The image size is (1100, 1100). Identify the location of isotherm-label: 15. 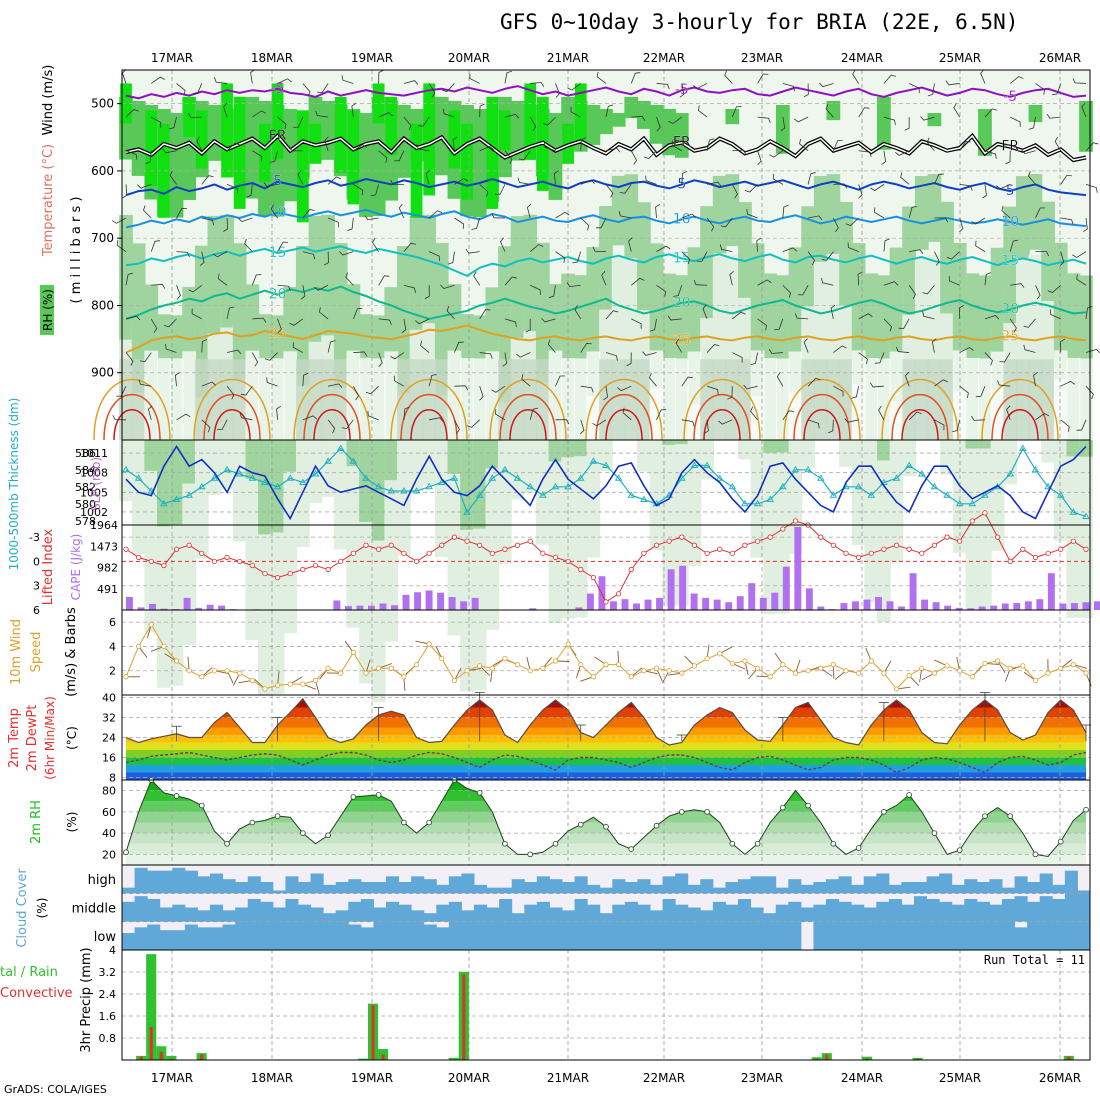
(682, 258).